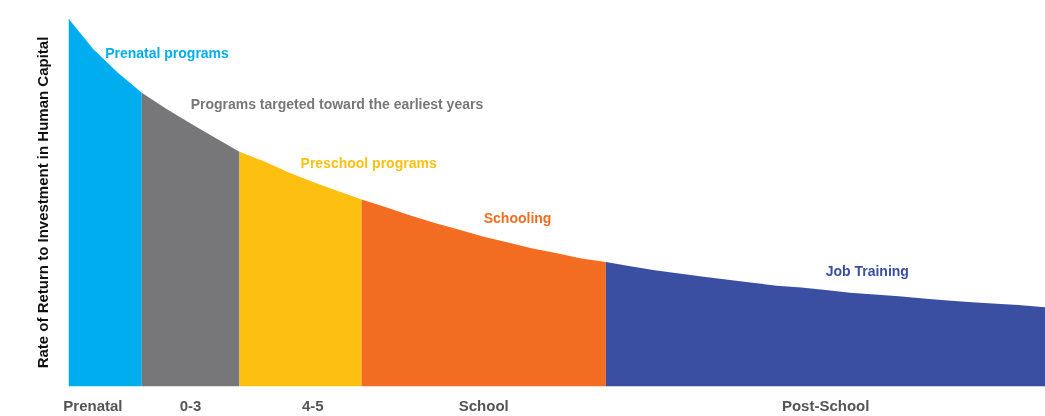 The image size is (1045, 416). Describe the element at coordinates (483, 405) in the screenshot. I see `x-tick-label: School` at that location.